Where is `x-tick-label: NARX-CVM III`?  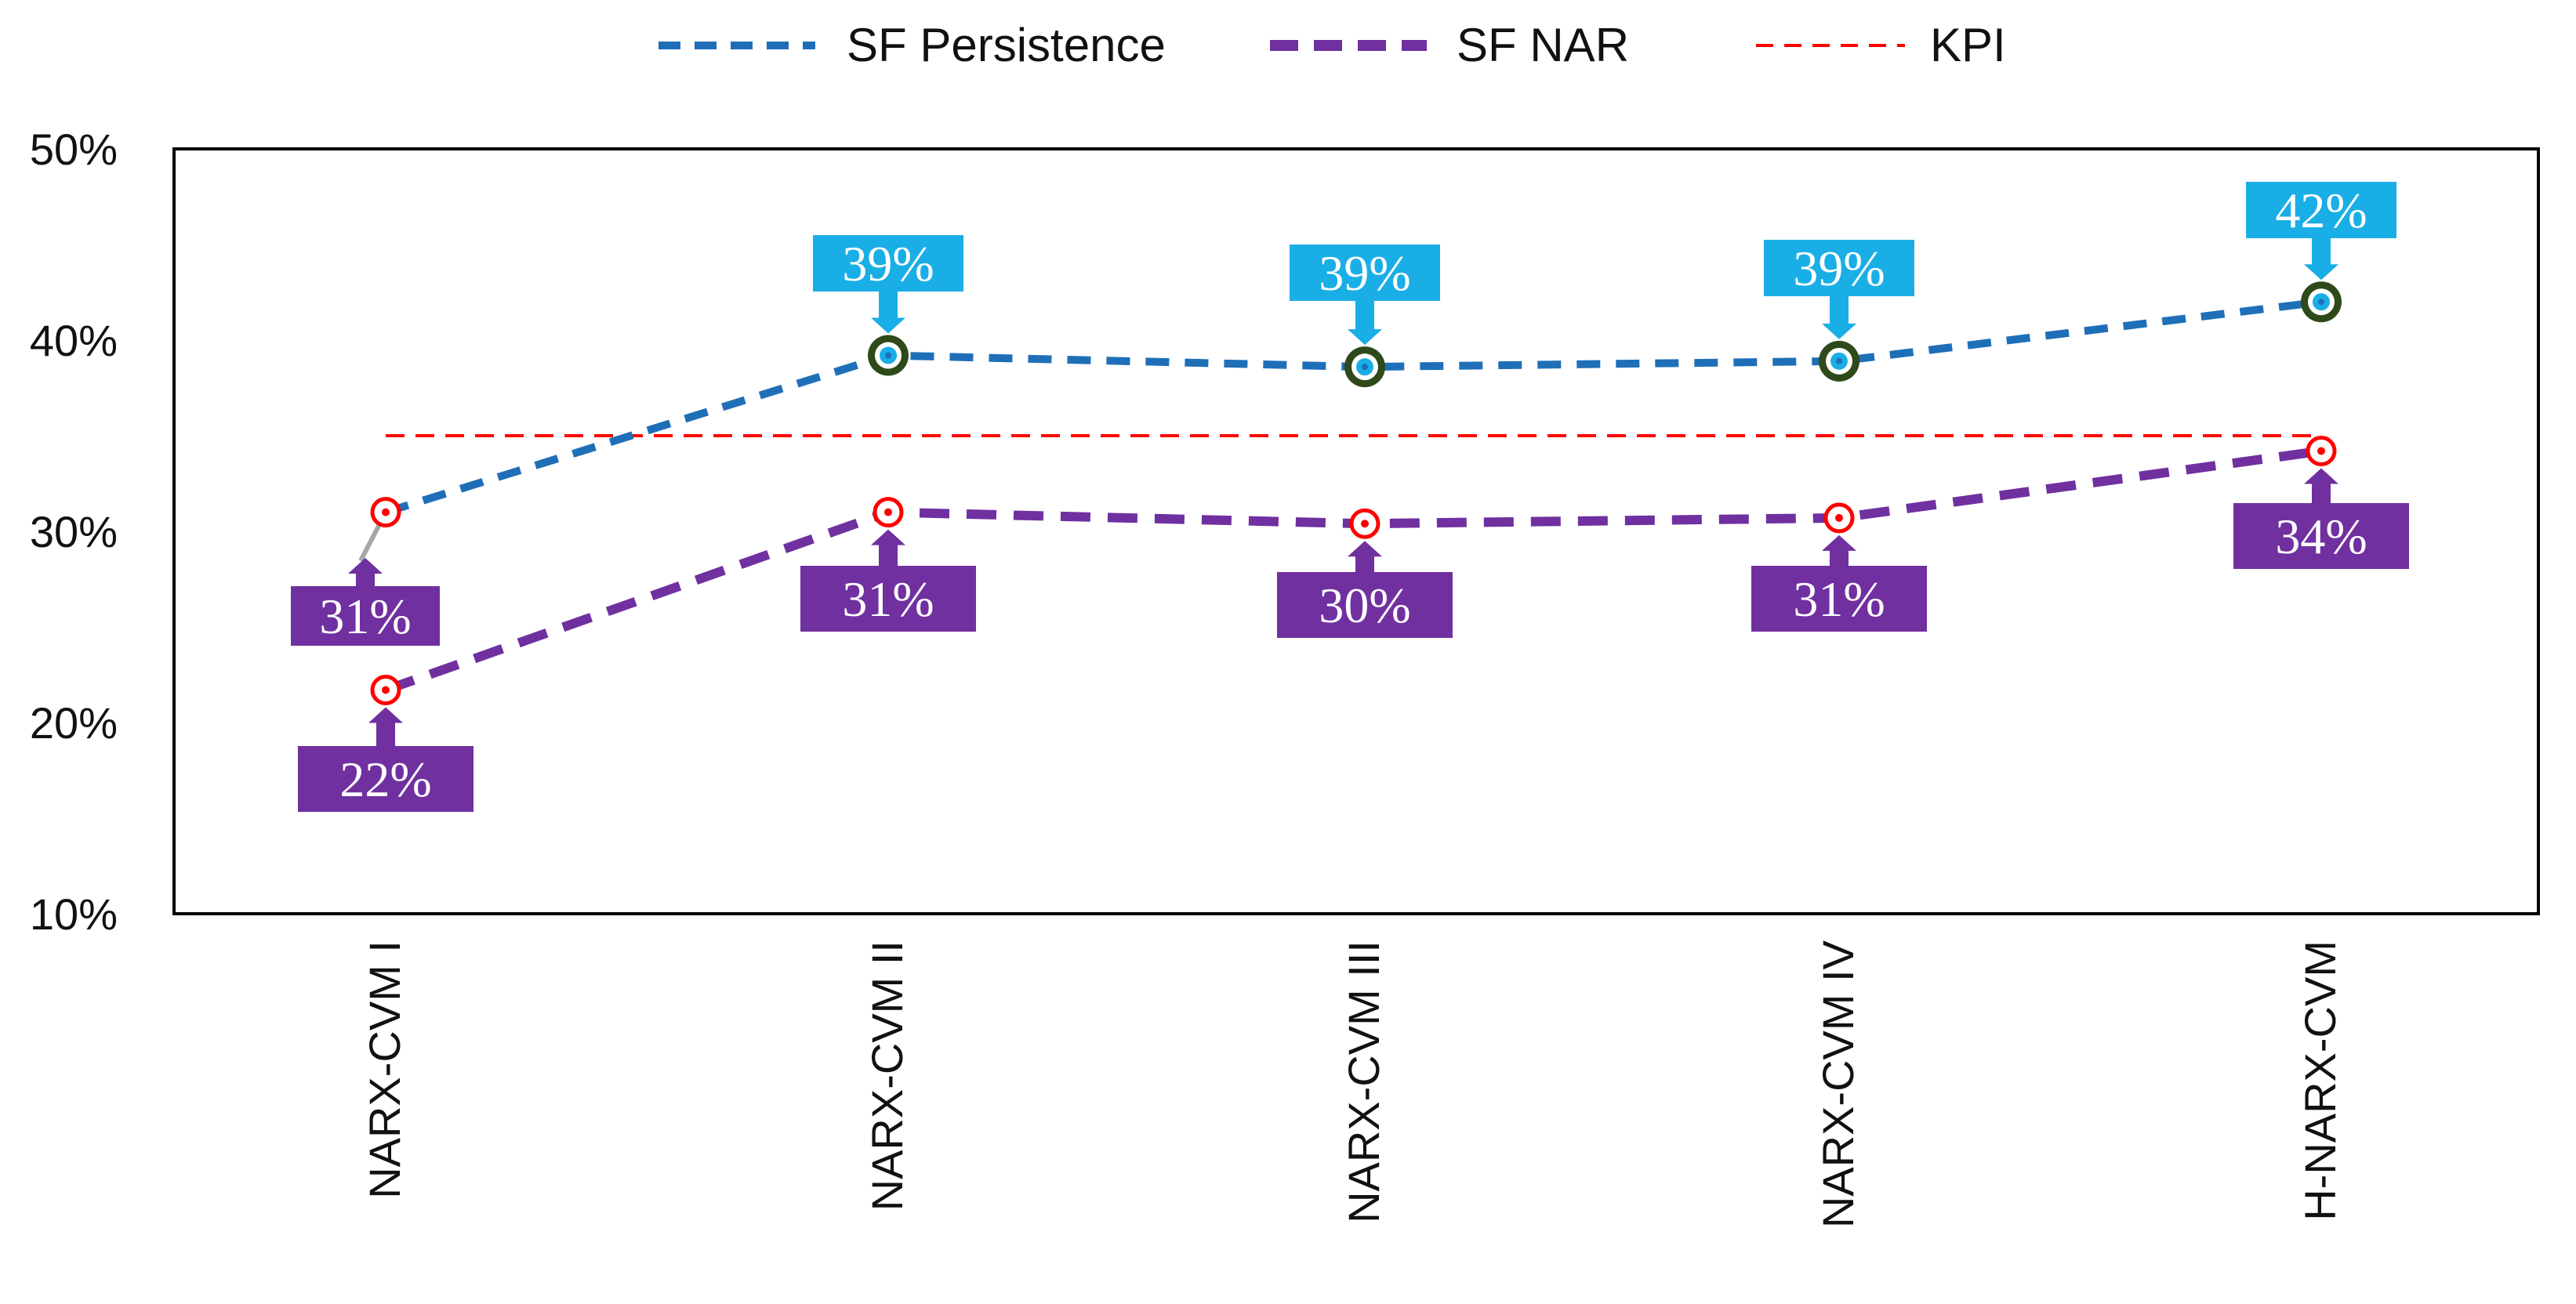
x-tick-label: NARX-CVM III is located at coordinates (1364, 1081).